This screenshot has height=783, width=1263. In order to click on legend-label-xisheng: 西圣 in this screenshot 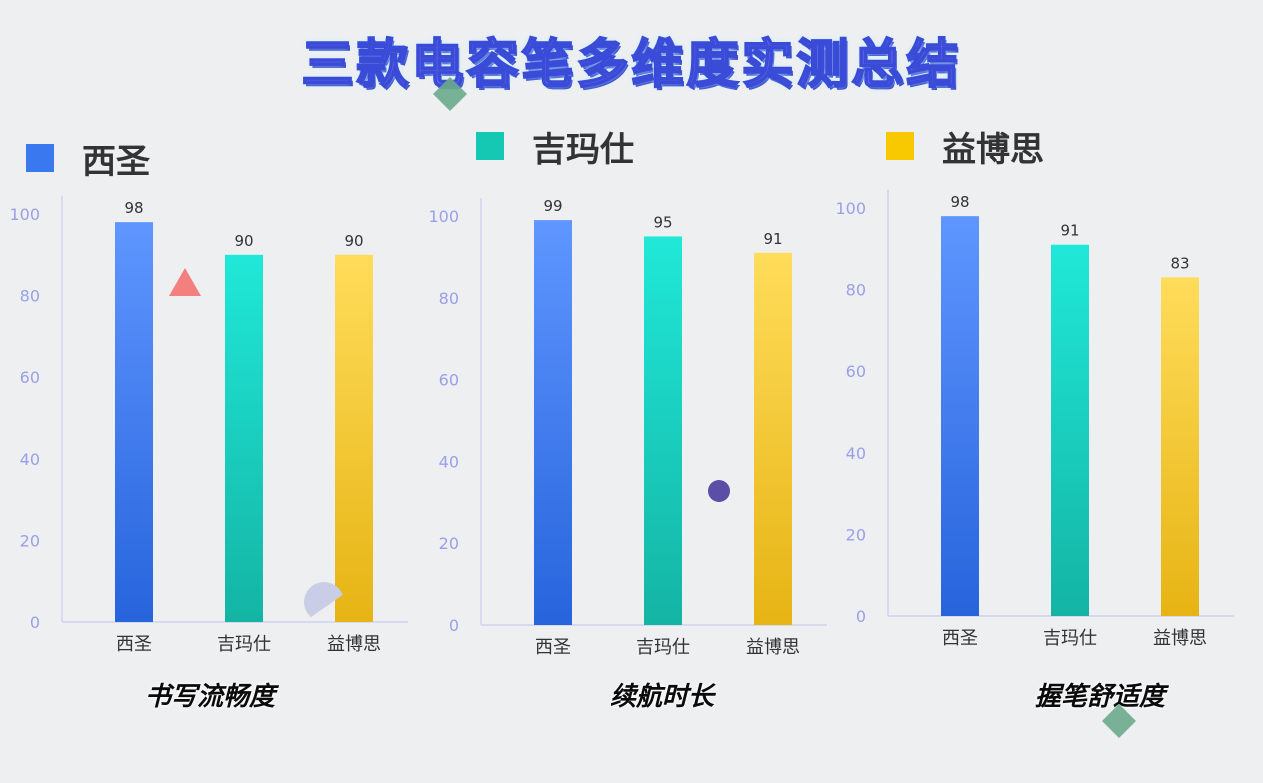, I will do `click(116, 161)`.